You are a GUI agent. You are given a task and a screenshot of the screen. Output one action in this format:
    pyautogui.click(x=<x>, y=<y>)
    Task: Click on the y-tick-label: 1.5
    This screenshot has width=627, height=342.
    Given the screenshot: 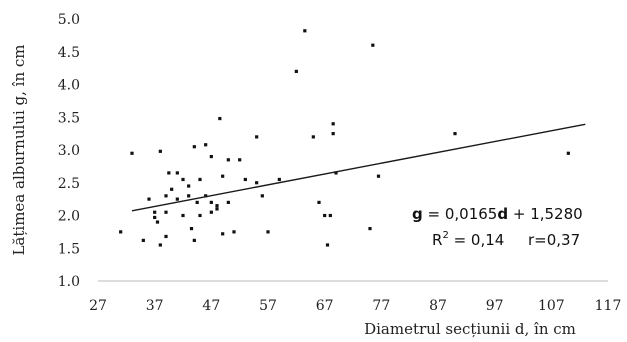 What is the action you would take?
    pyautogui.click(x=69, y=249)
    